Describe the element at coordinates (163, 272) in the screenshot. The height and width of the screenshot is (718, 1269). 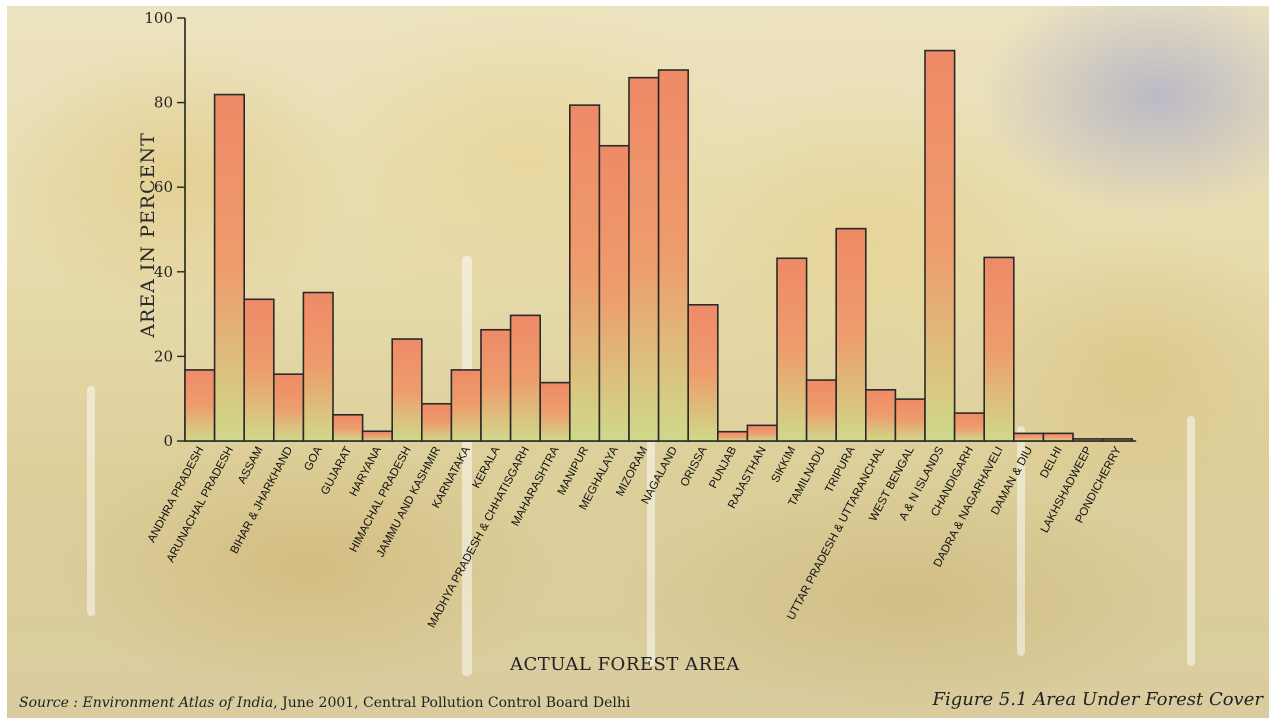
I see `y-tick-label: 40` at that location.